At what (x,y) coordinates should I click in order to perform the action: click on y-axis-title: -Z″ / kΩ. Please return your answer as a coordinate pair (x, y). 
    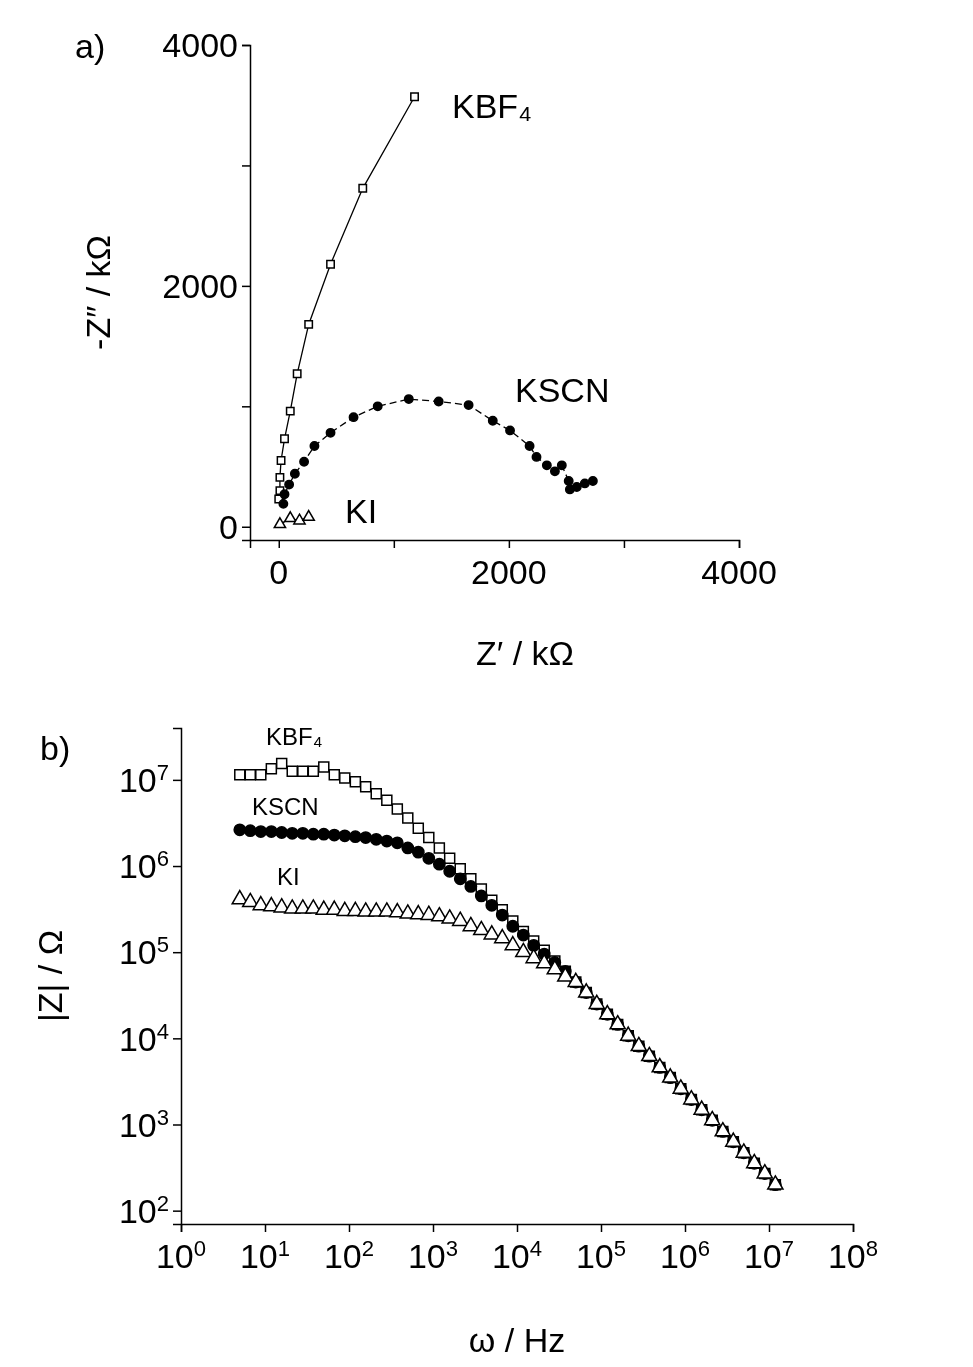
    Looking at the image, I should click on (98, 292).